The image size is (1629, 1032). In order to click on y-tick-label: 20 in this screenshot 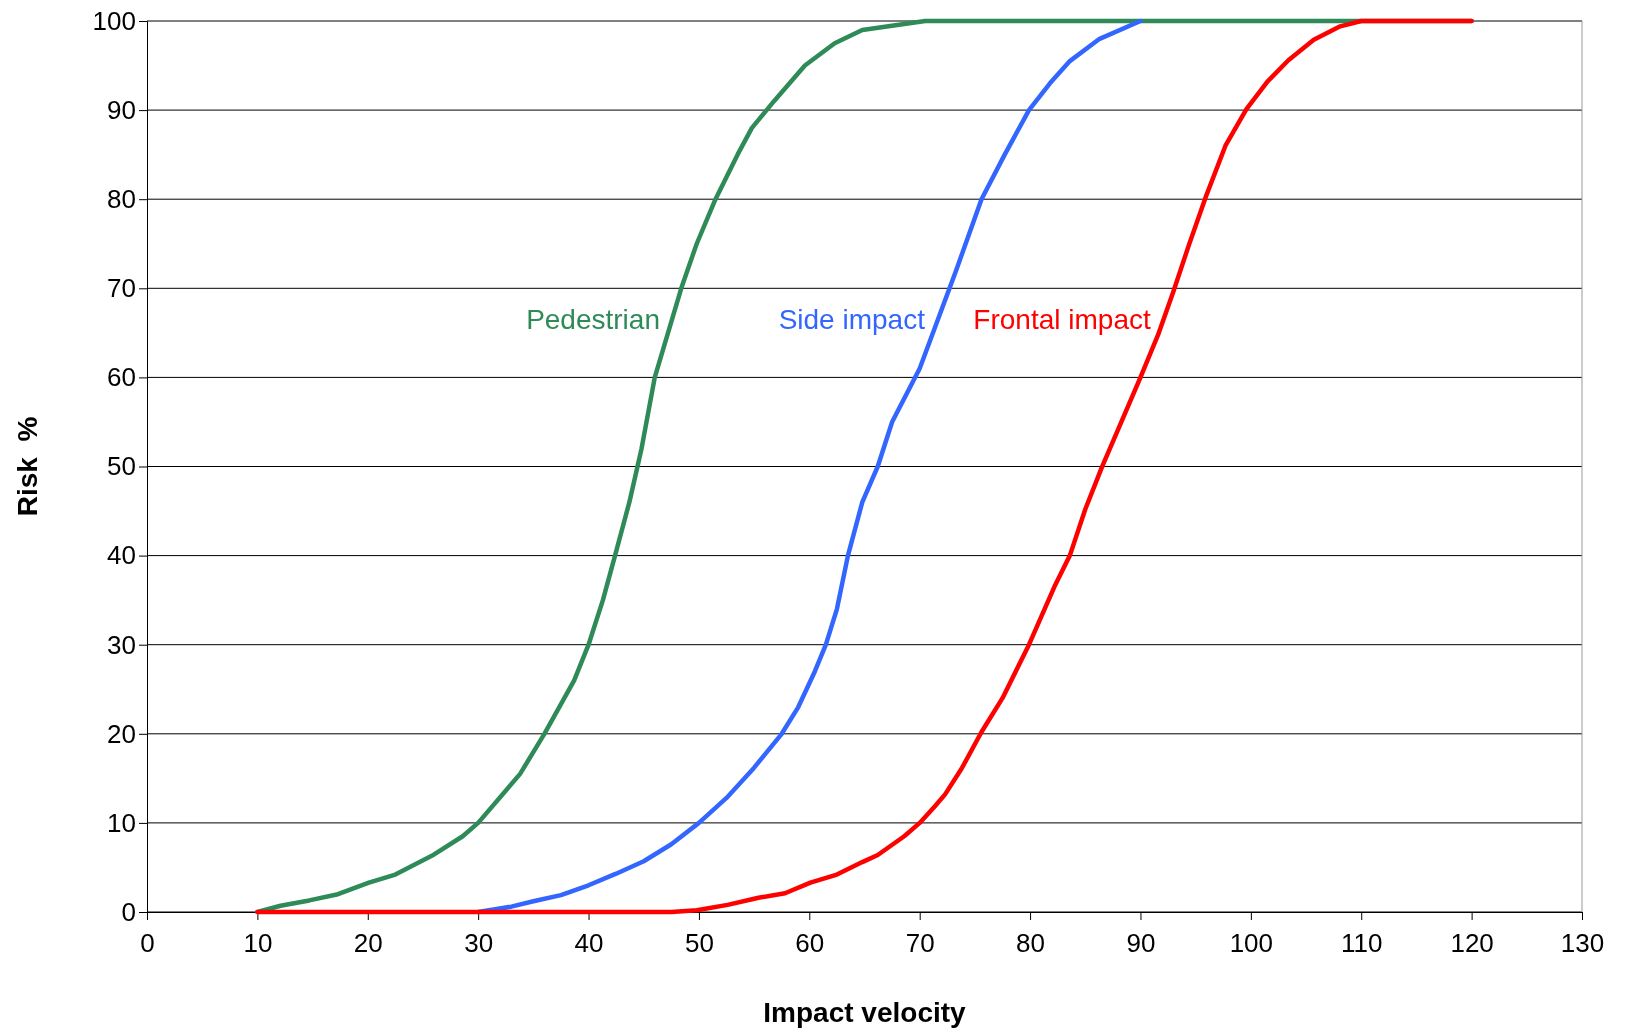, I will do `click(121, 733)`.